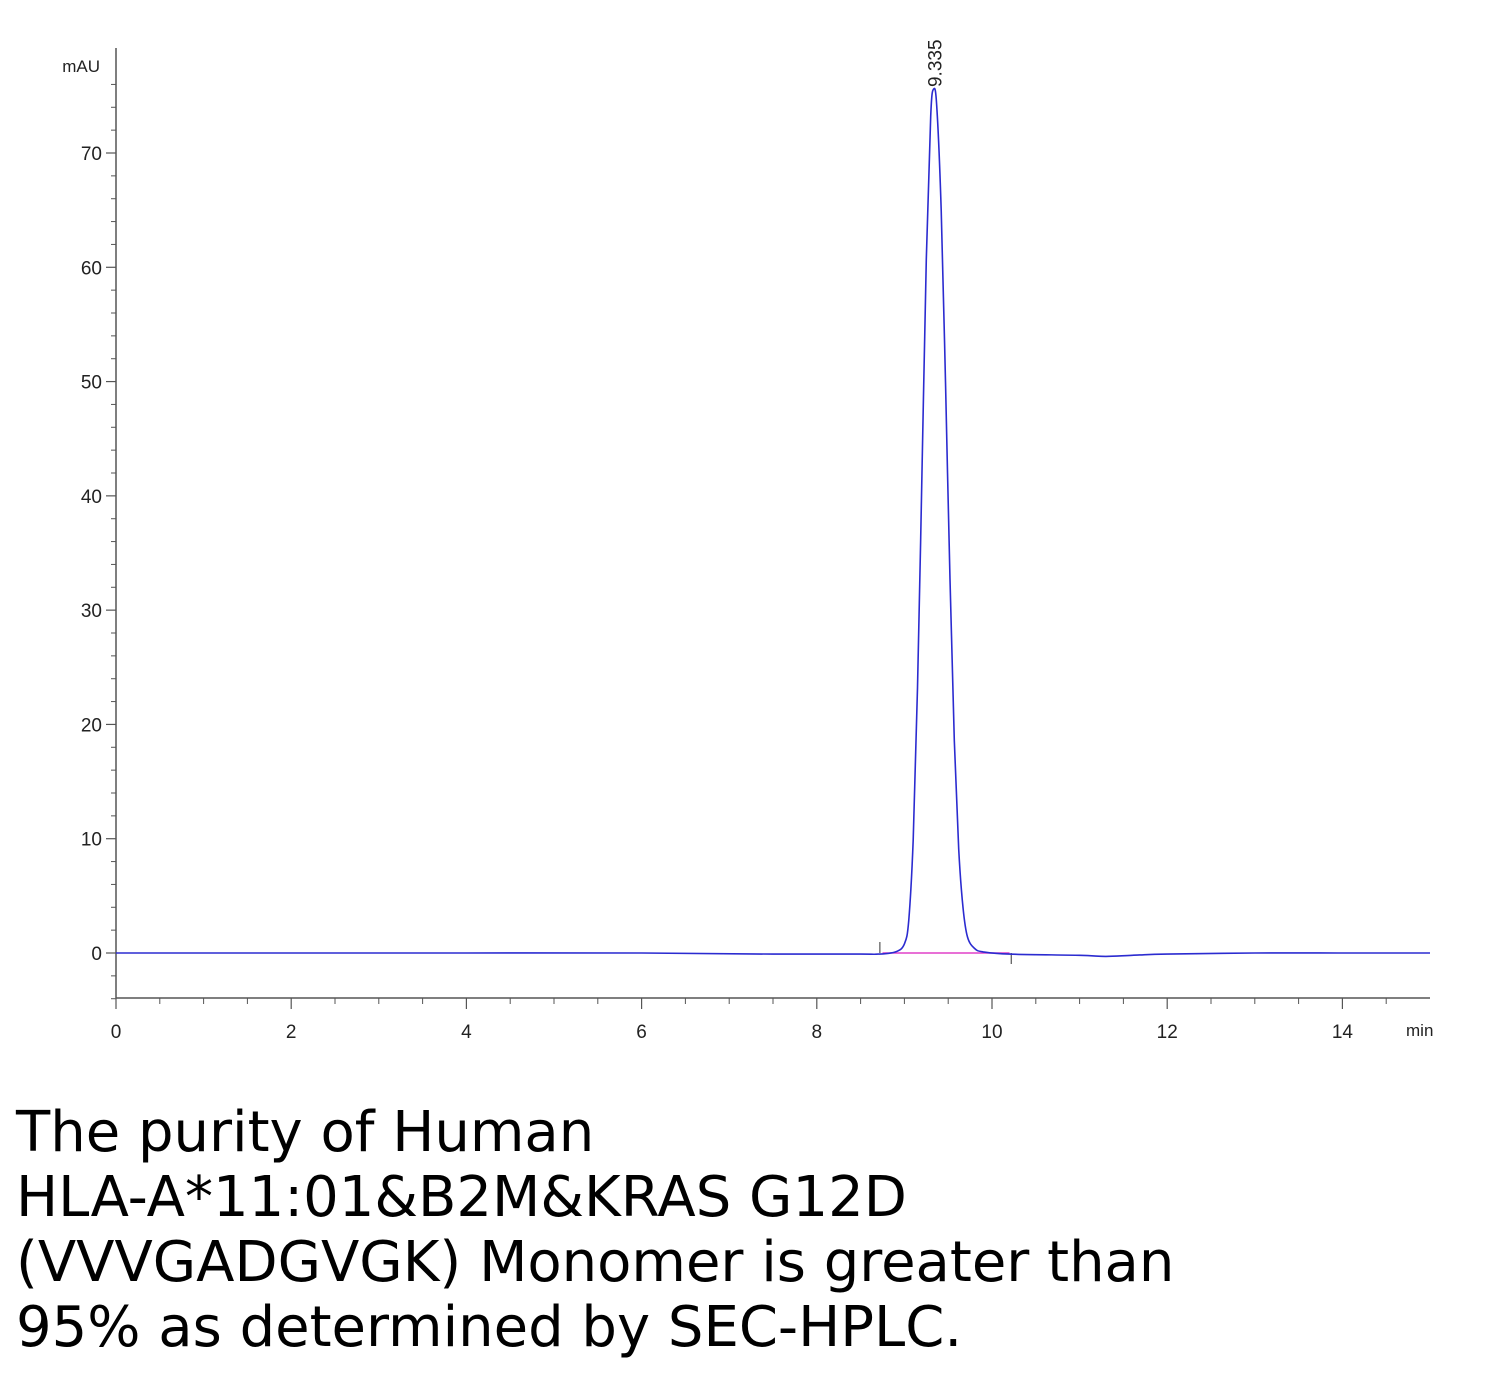 Image resolution: width=1500 pixels, height=1384 pixels. Describe the element at coordinates (98, 554) in the screenshot. I see `y-major-ticks: 0 10 20 30 40 50 60 70` at that location.